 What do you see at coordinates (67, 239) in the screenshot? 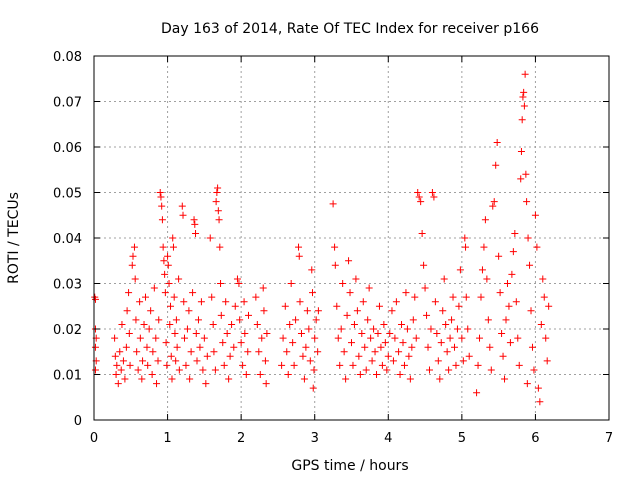
I see `y-tick-label: 0.04` at bounding box center [67, 239].